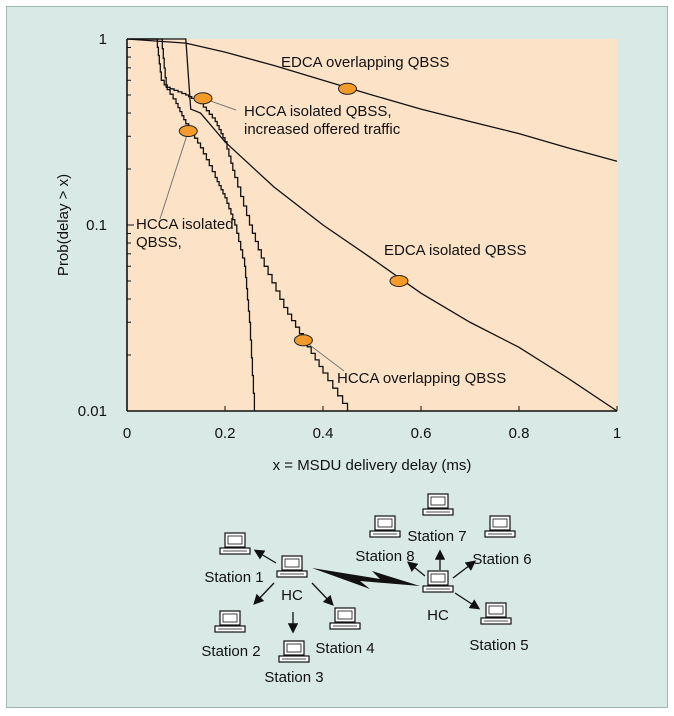 This screenshot has height=716, width=674. I want to click on station-label: Station 5, so click(498, 645).